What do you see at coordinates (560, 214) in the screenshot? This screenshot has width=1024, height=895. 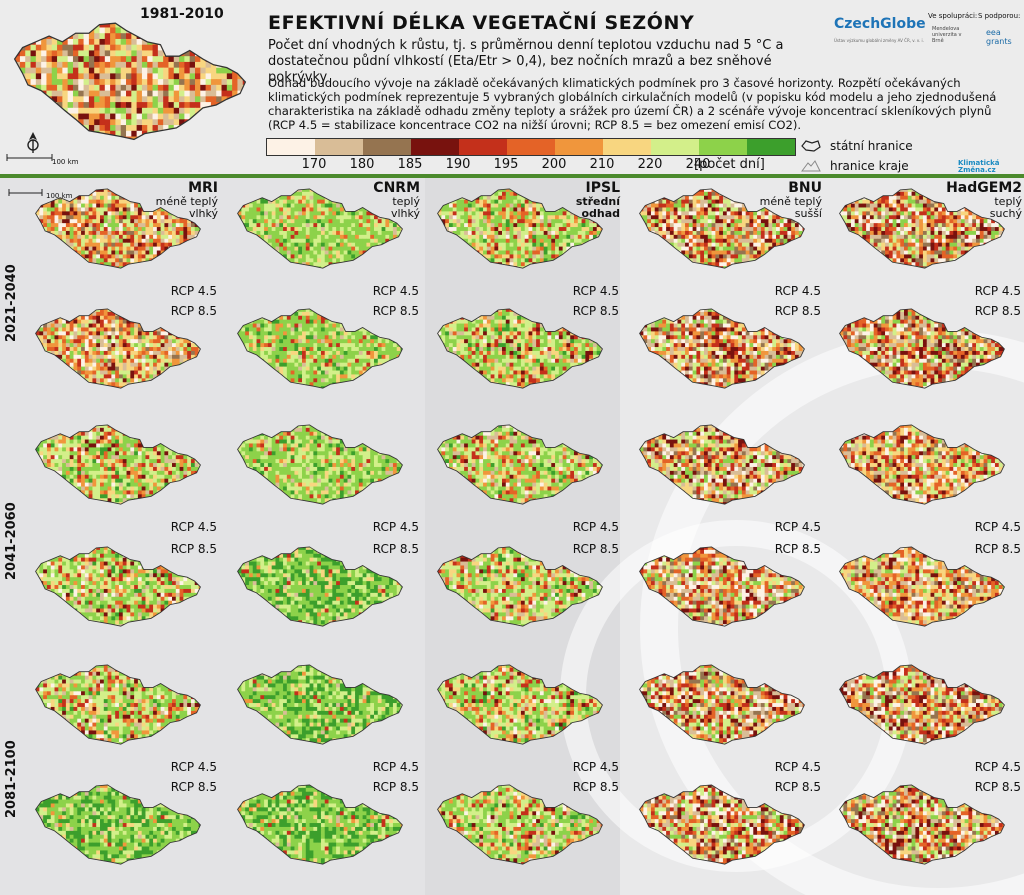 I see `model-char: odhad` at bounding box center [560, 214].